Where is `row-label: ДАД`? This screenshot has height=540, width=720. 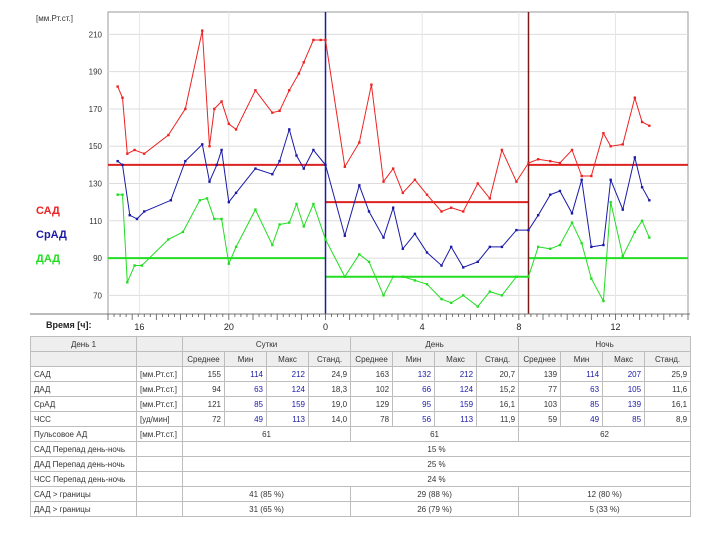
row-label: ДАД is located at coordinates (83, 389).